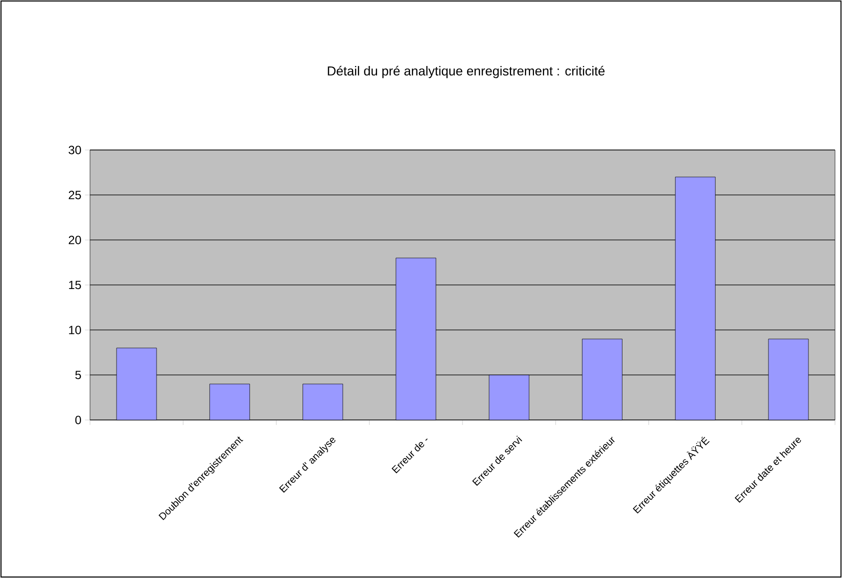  What do you see at coordinates (75, 240) in the screenshot?
I see `y-tick-label: 20` at bounding box center [75, 240].